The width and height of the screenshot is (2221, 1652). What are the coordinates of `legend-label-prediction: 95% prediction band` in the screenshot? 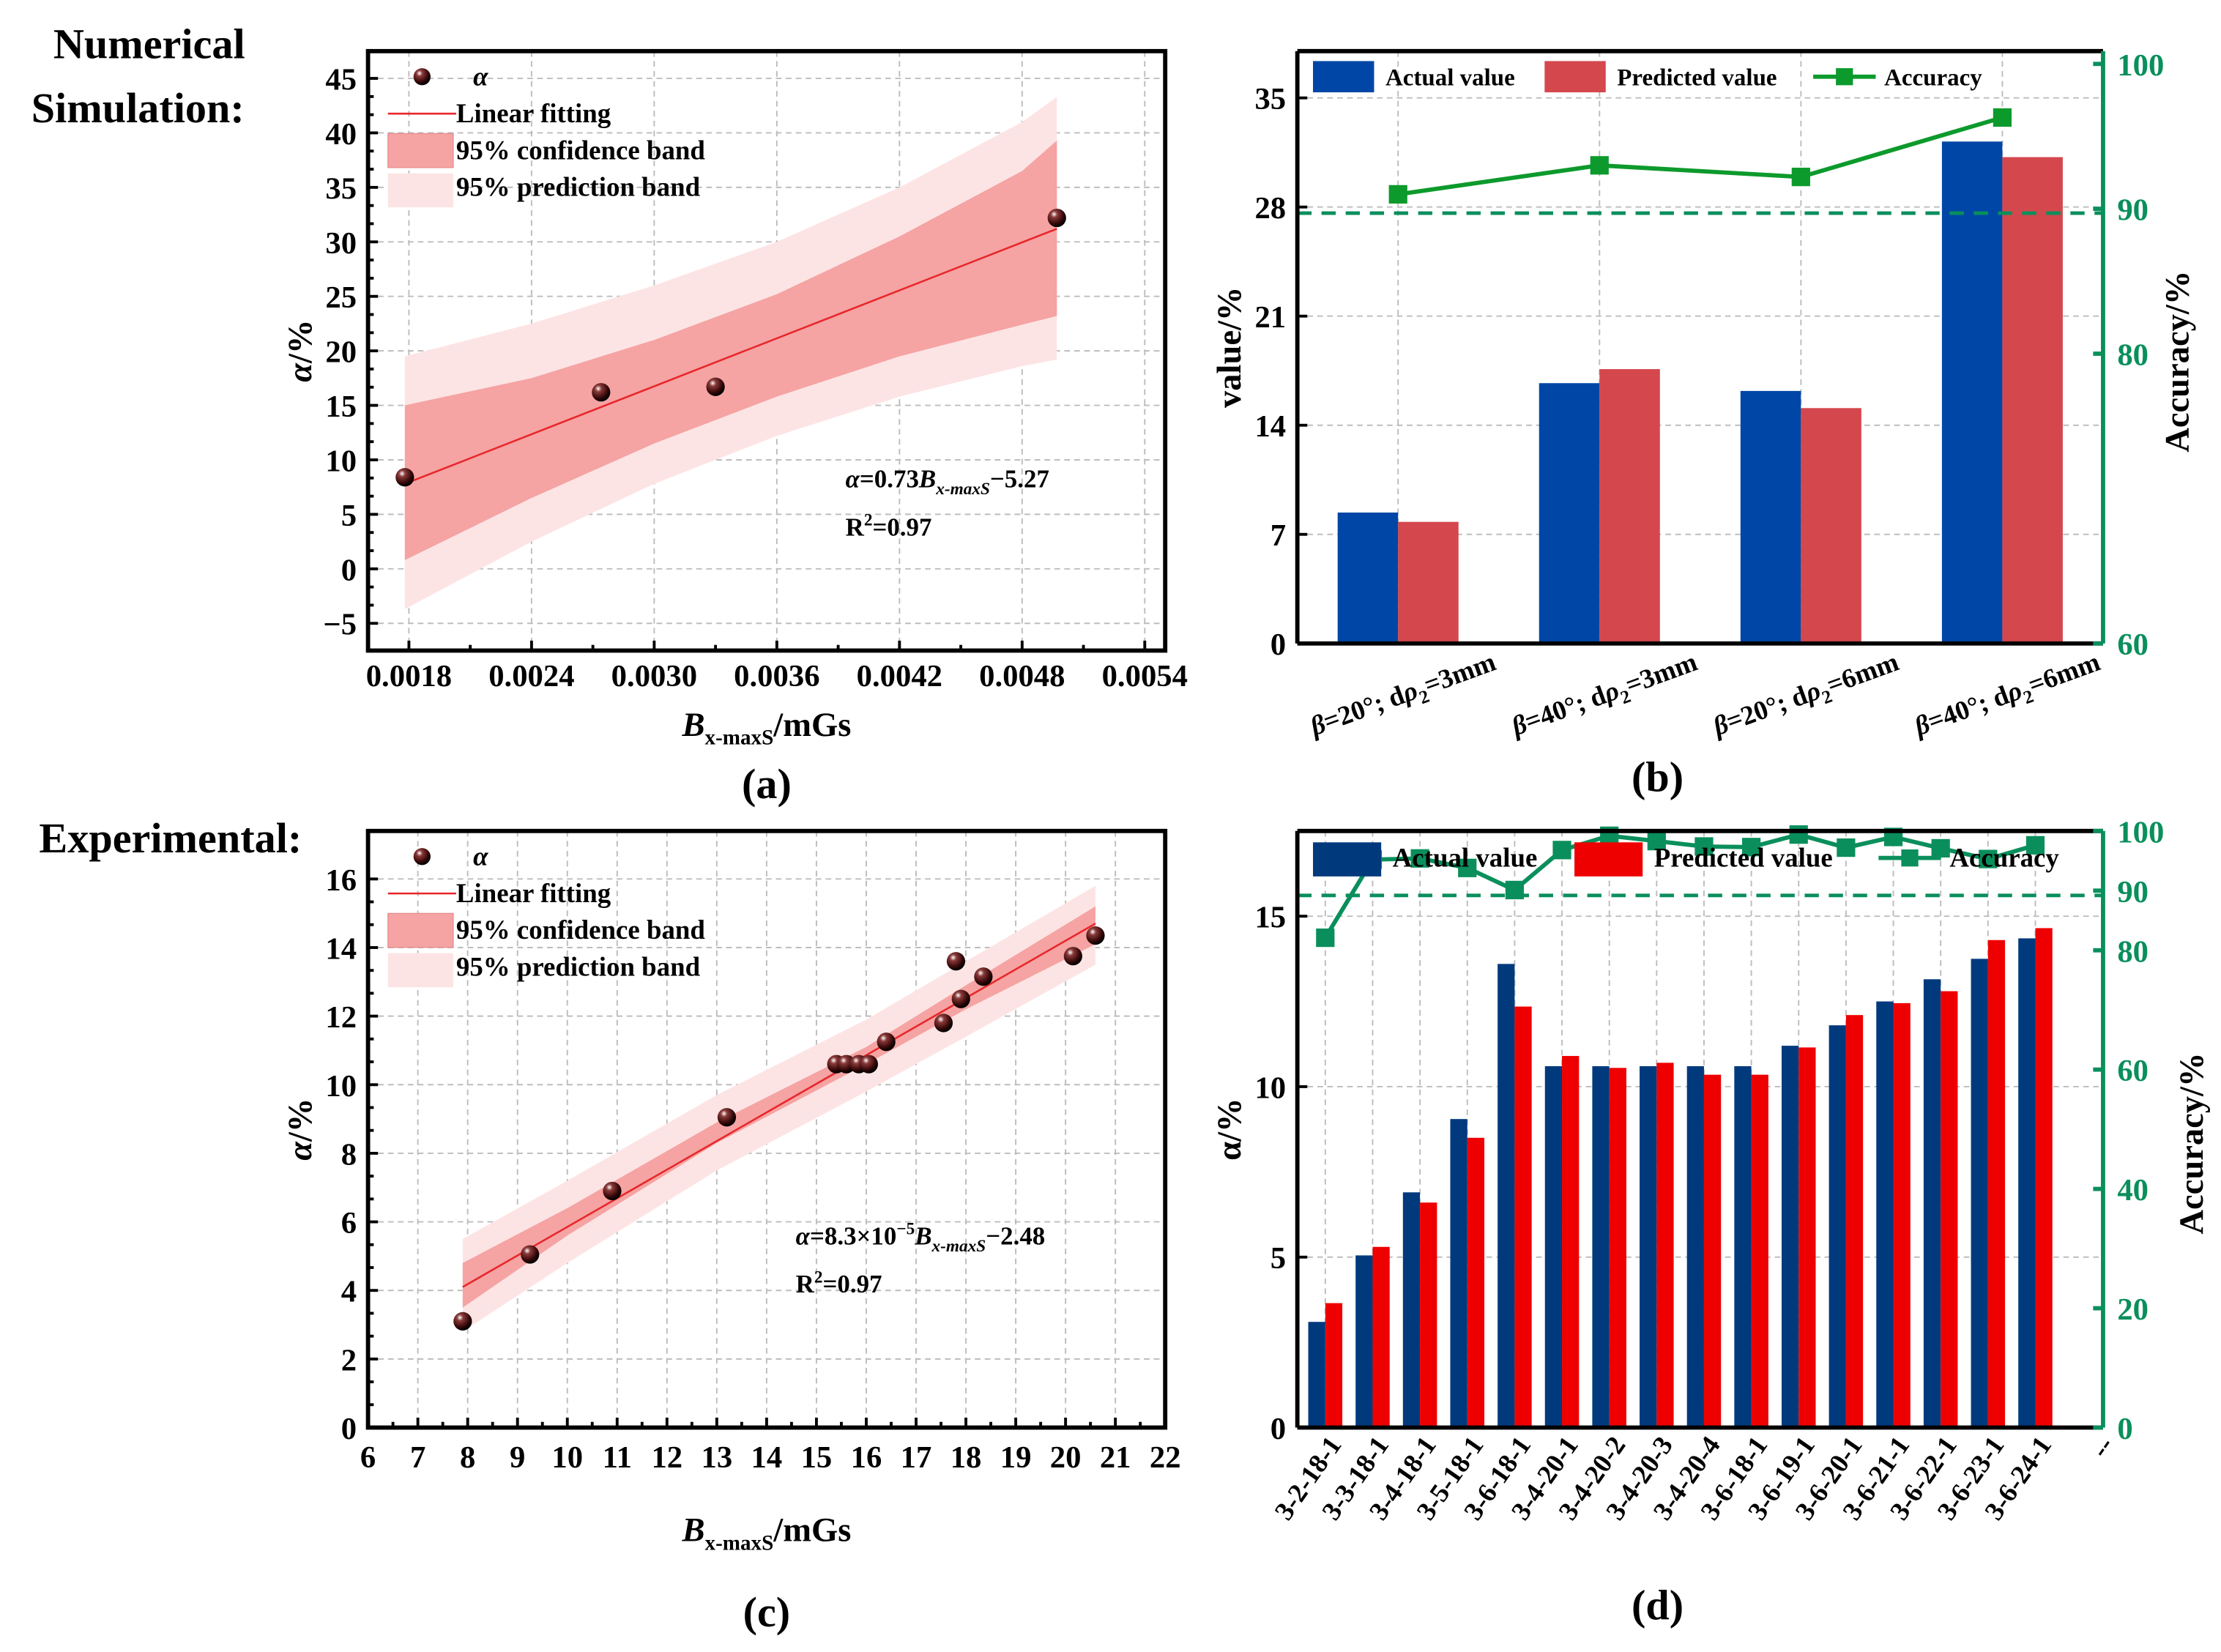 It's located at (578, 187).